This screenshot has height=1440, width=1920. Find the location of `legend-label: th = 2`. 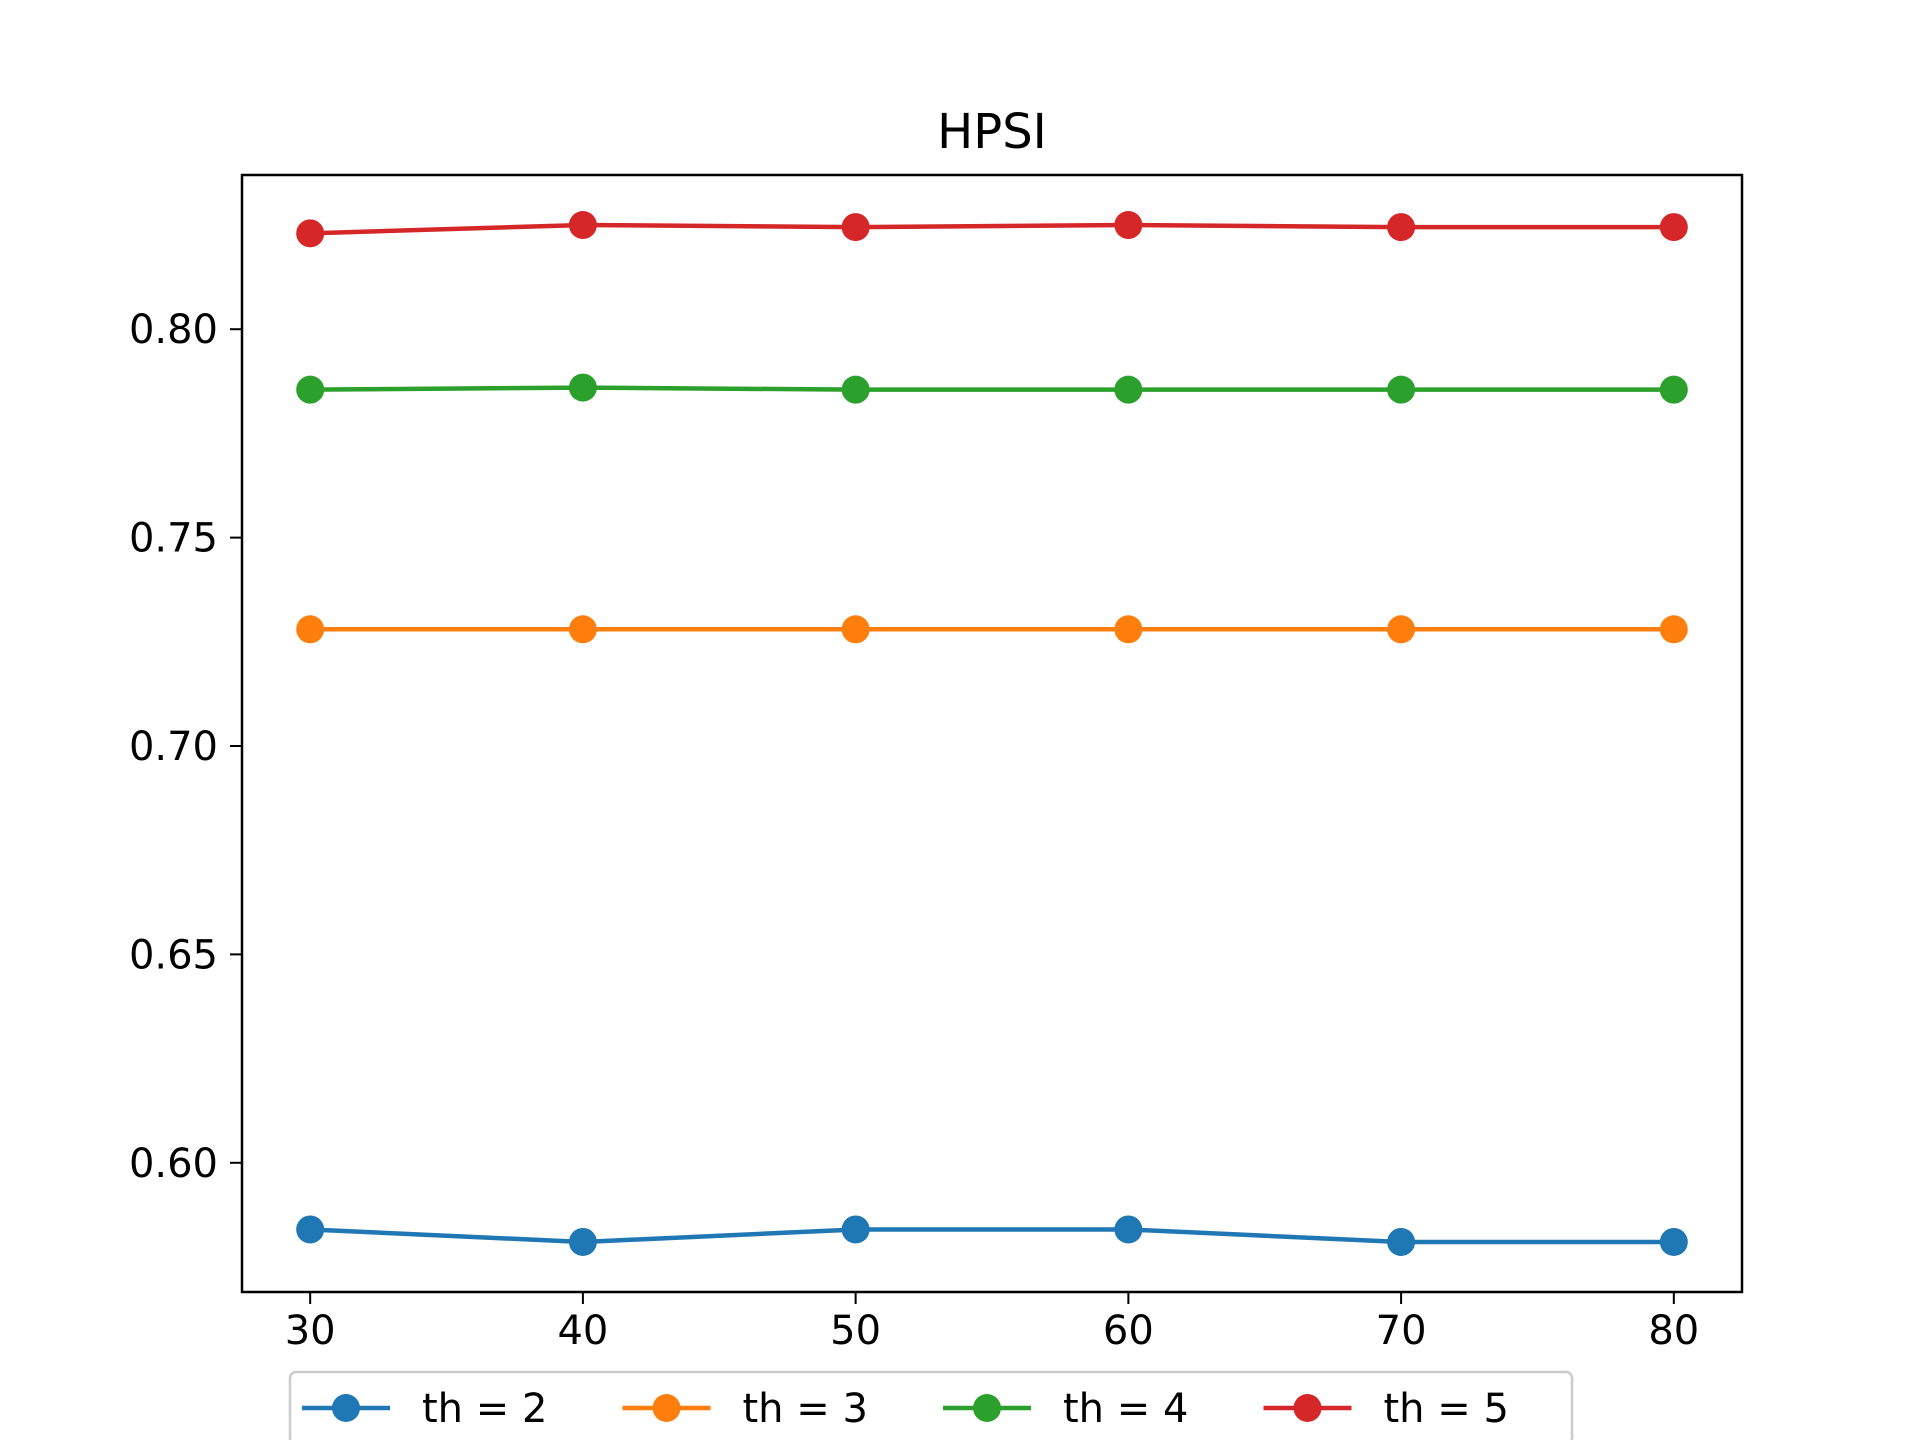

legend-label: th = 2 is located at coordinates (484, 1409).